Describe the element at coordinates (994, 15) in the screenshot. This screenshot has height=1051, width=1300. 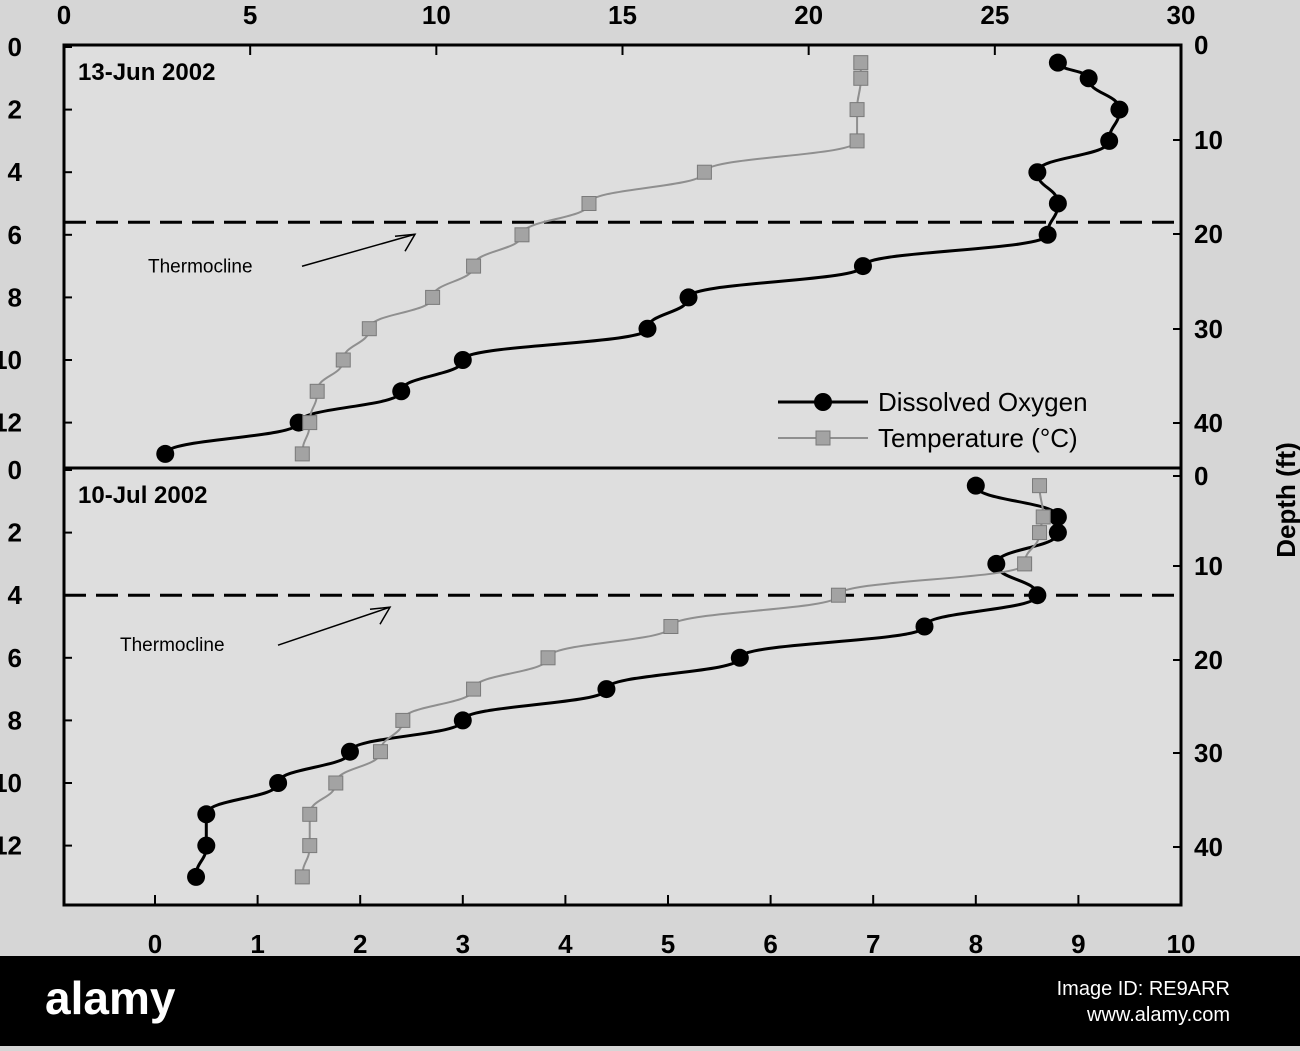
I see `top-axis-tick-label: 25` at that location.